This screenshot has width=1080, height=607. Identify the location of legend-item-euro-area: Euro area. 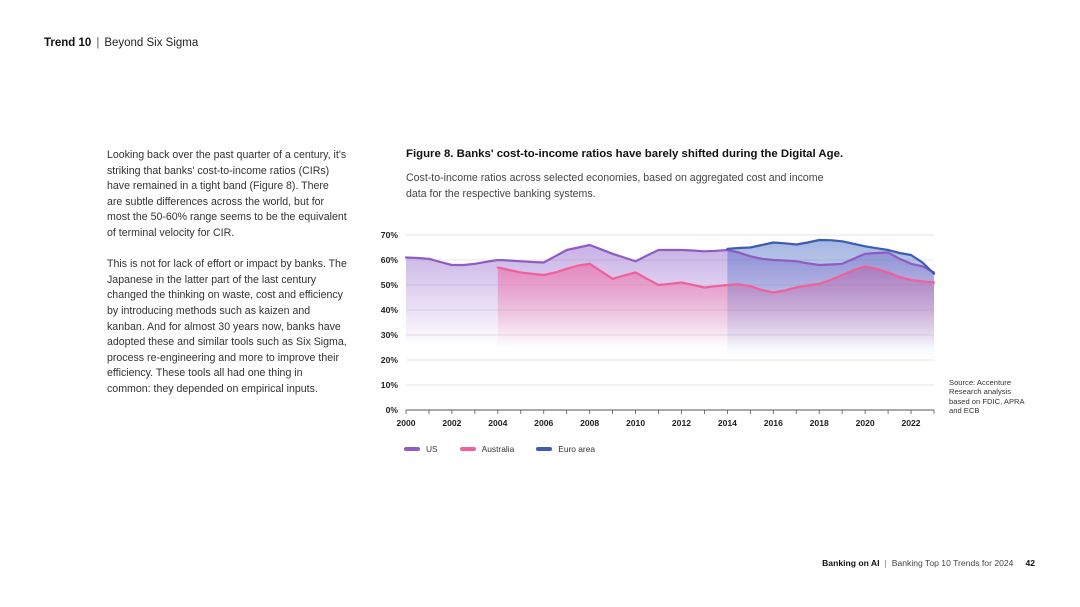
(565, 449).